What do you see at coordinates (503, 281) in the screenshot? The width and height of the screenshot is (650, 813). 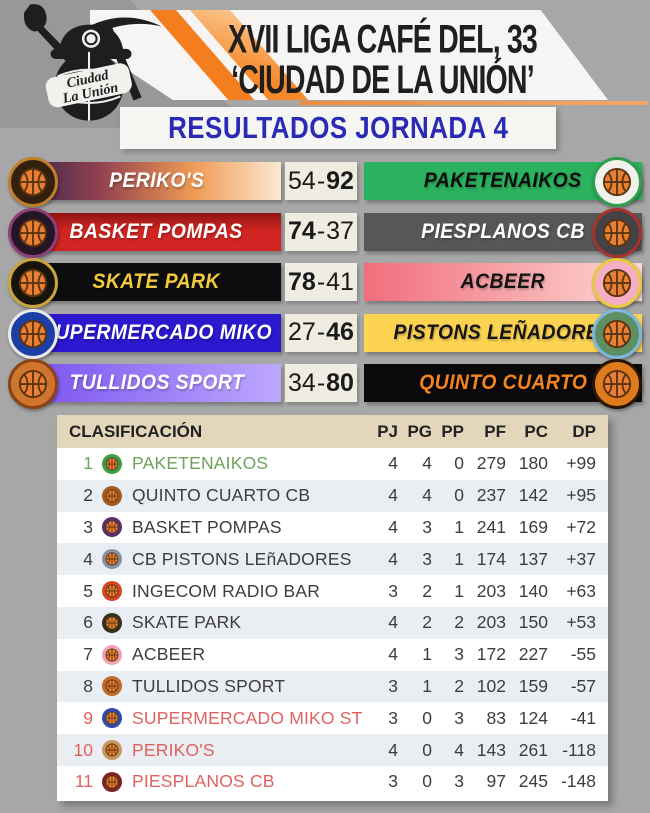 I see `away-team-name: ACBEER` at bounding box center [503, 281].